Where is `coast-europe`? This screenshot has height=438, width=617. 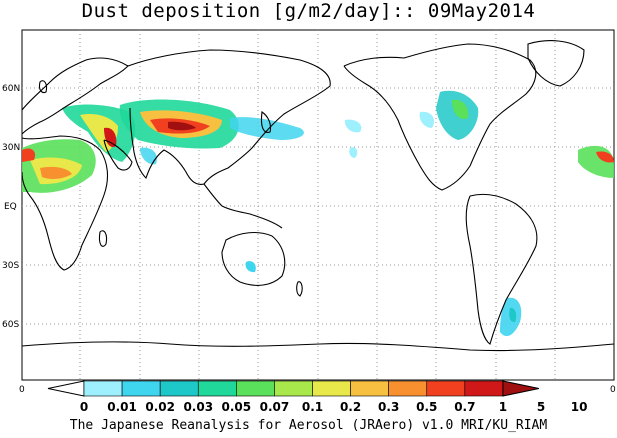
coast-europe is located at coordinates (75, 96).